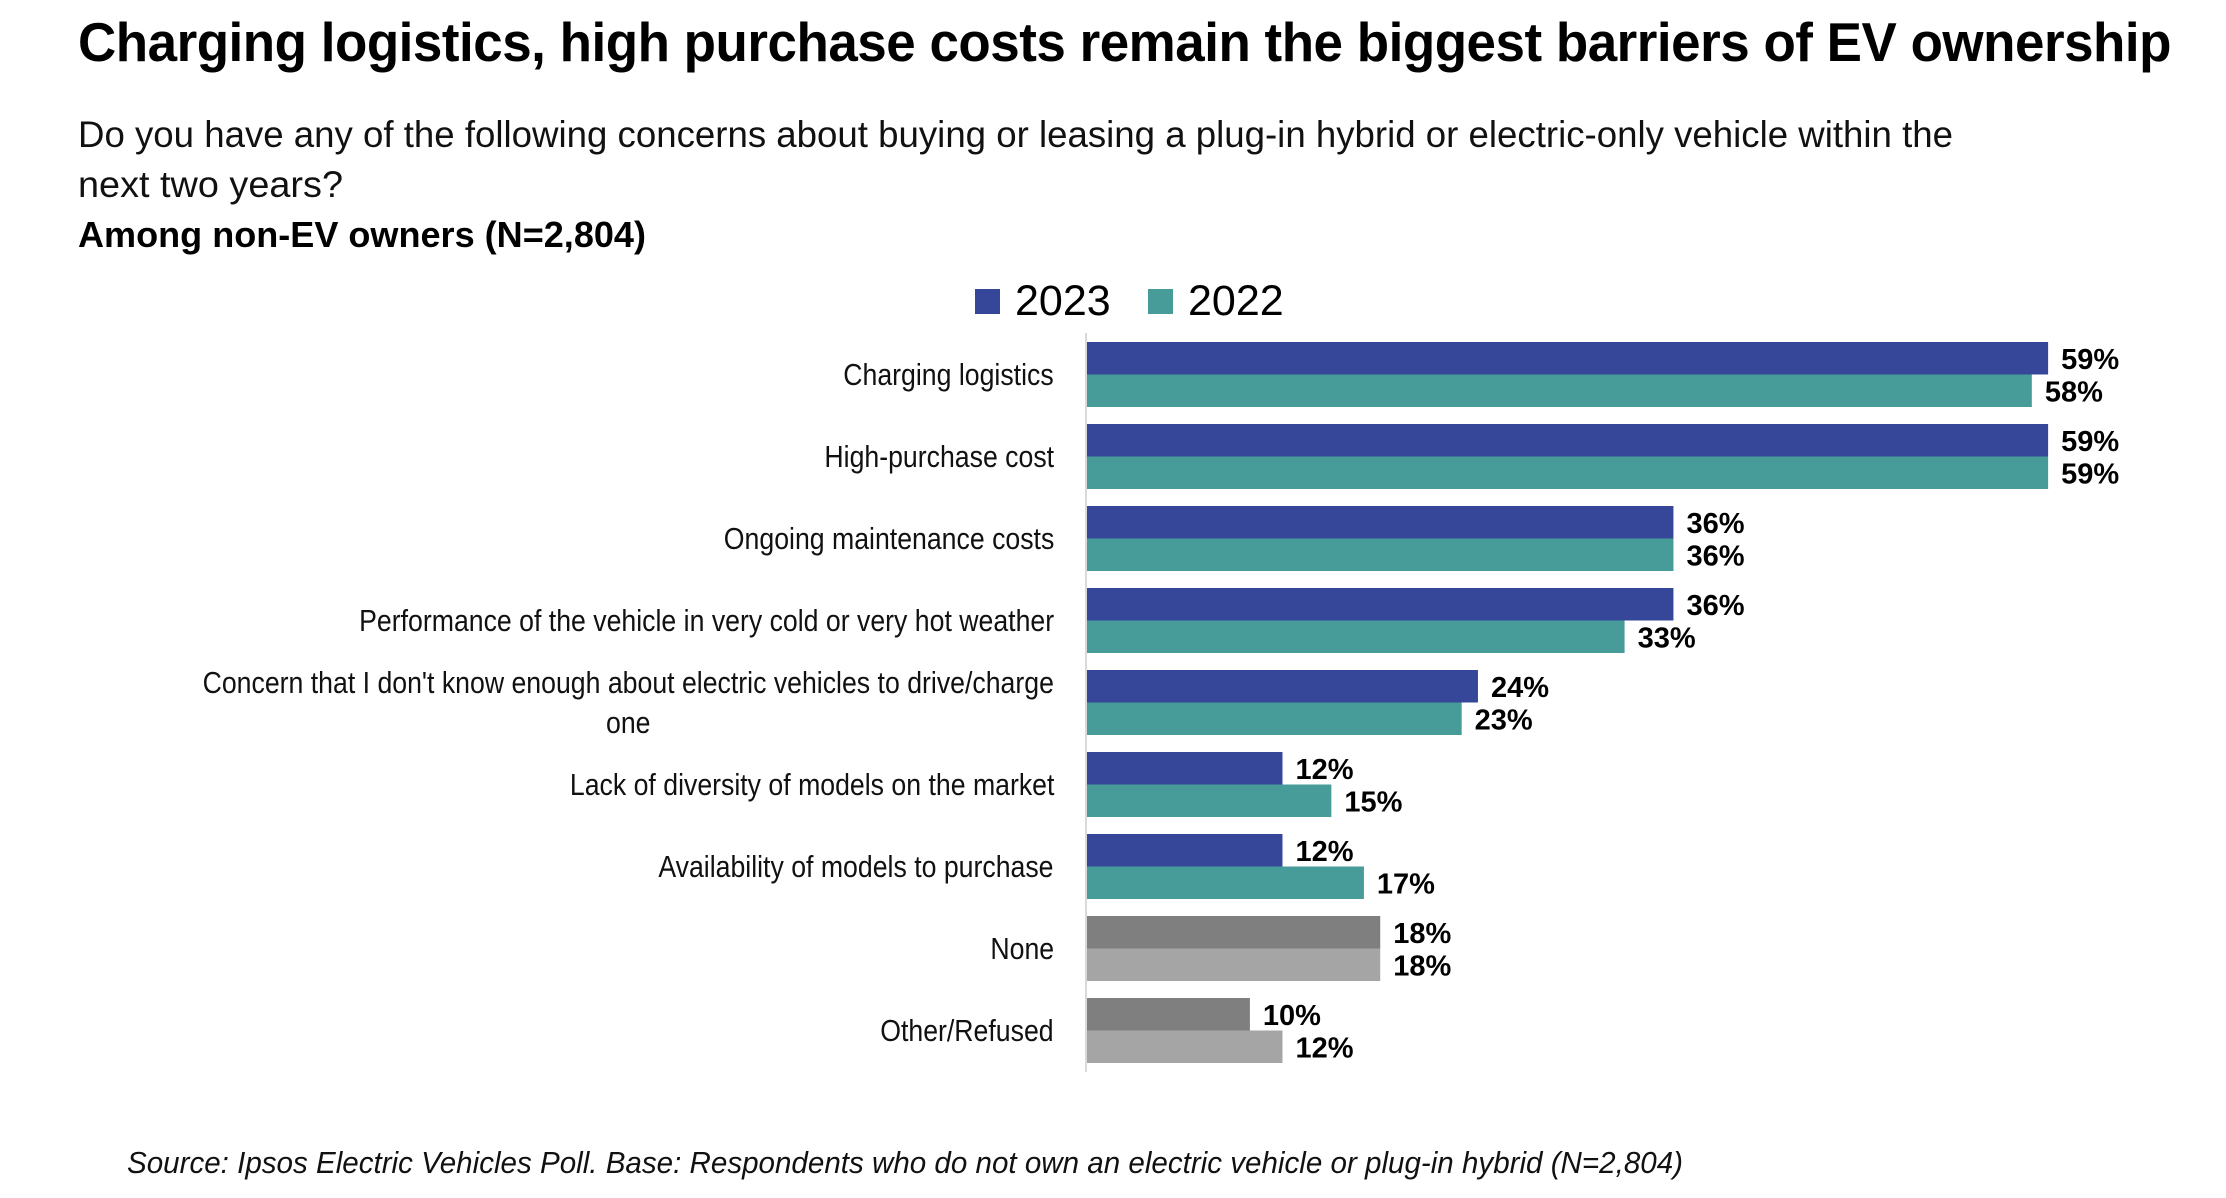 This screenshot has width=2226, height=1198. I want to click on category-label-charging-logistics: Charging logistics, so click(949, 375).